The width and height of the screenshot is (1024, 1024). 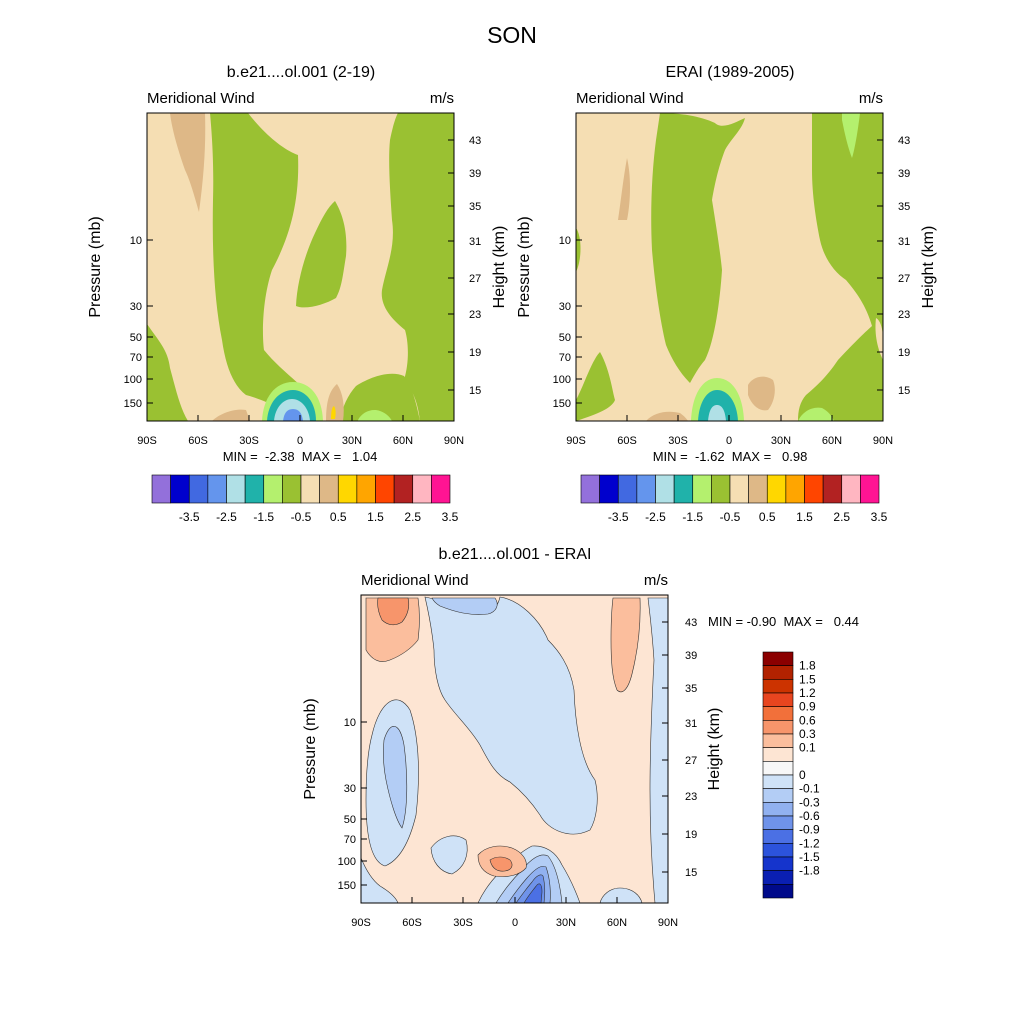 I want to click on panel-title: ERAI (1989-2005), so click(x=730, y=72).